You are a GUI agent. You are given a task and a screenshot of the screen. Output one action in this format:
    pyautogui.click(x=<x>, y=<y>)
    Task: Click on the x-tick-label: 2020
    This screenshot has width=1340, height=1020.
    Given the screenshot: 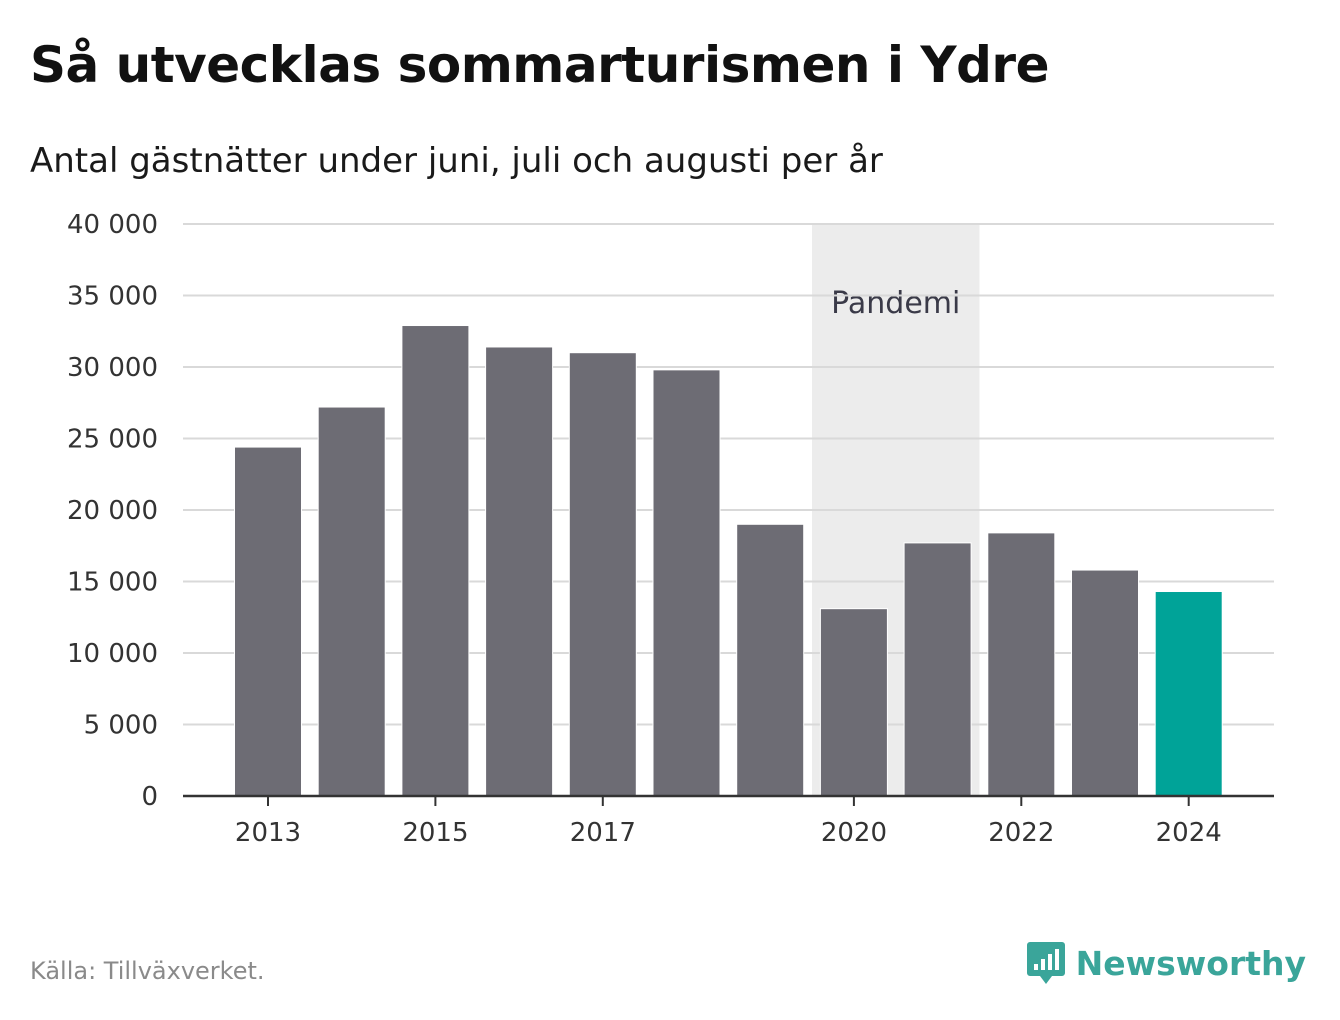 What is the action you would take?
    pyautogui.click(x=854, y=833)
    